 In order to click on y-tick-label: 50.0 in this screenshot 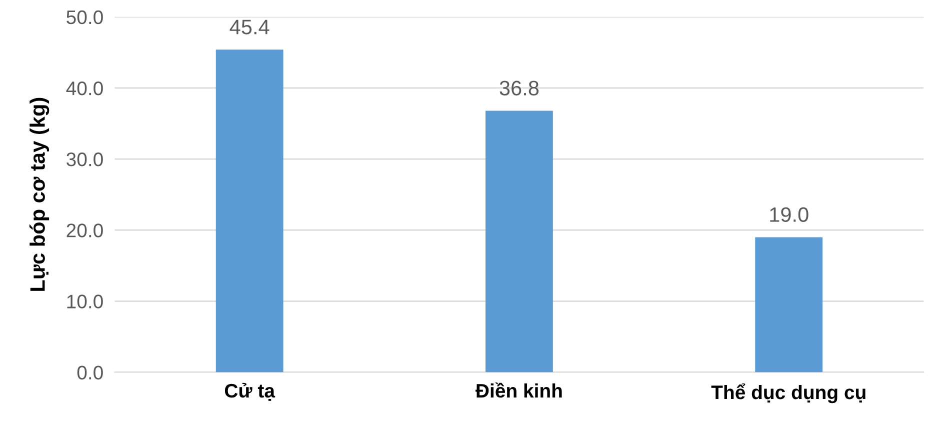, I will do `click(84, 17)`.